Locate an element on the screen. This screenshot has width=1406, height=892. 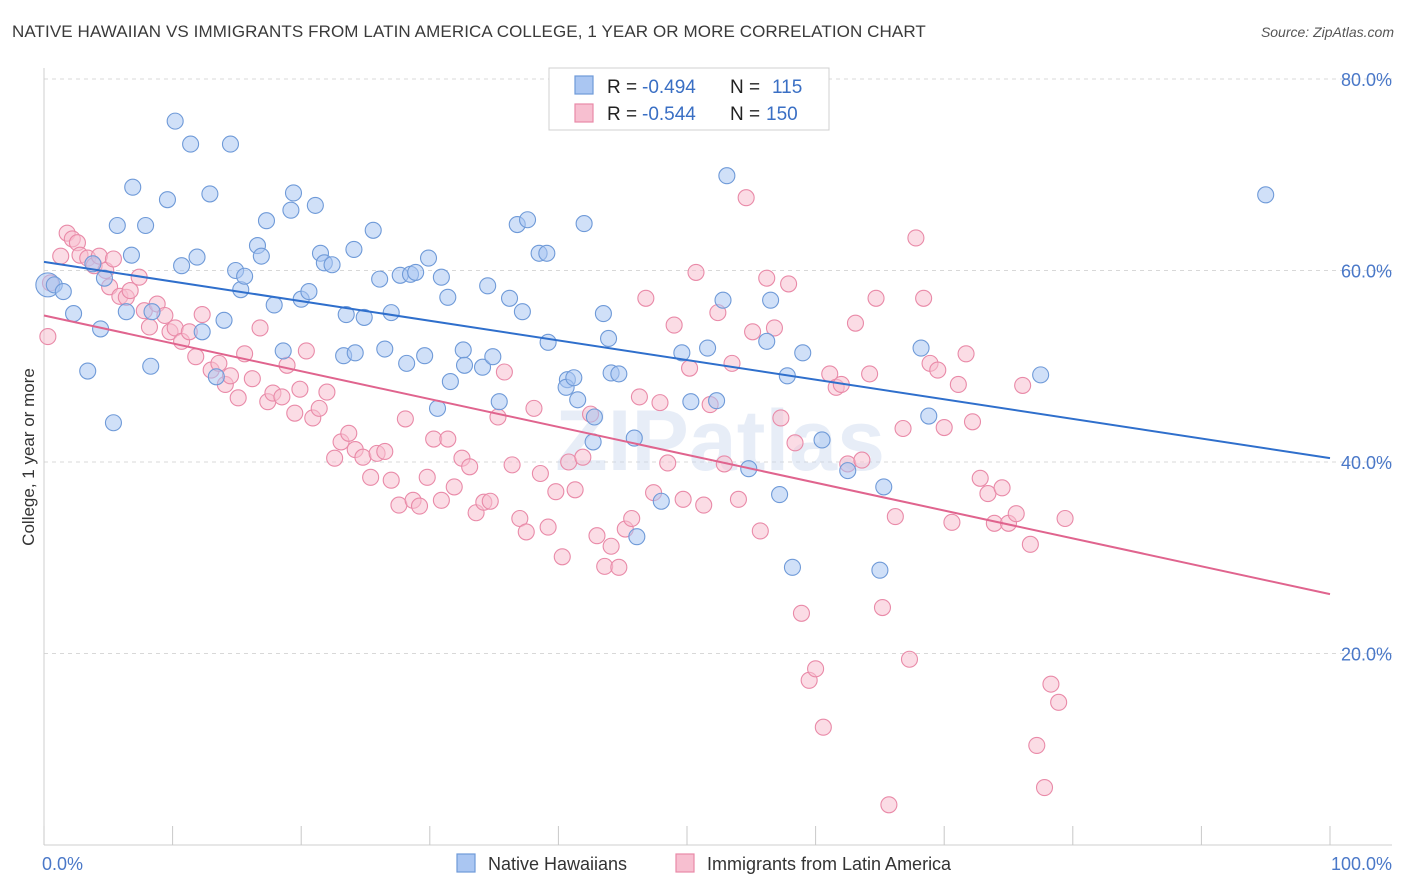
x-tick-labels: 0.0% 100.0% is located at coordinates (717, 864).